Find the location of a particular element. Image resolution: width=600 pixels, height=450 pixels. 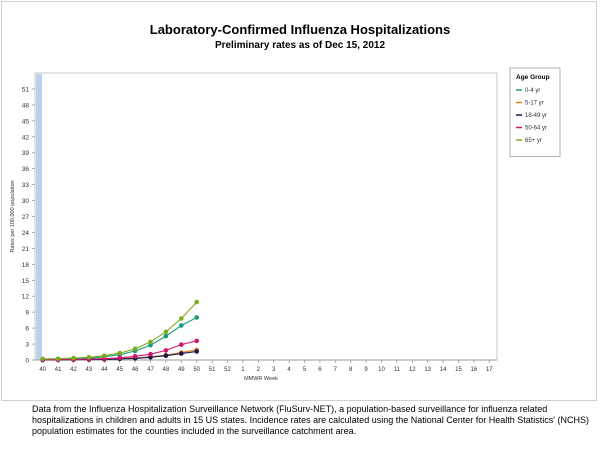

x-tick-label: 10 is located at coordinates (381, 370).